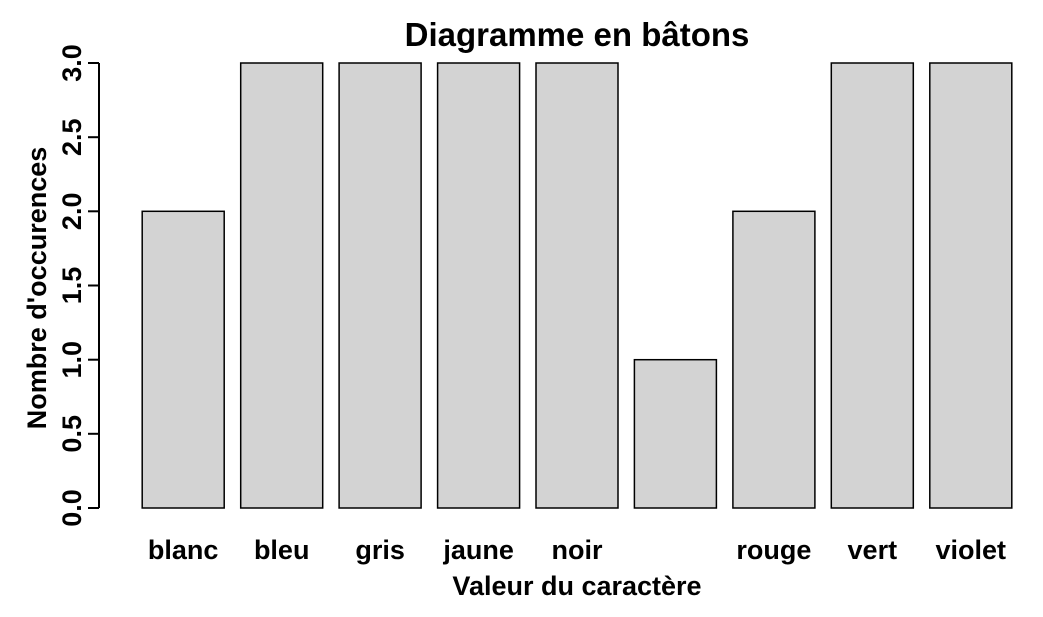 Image resolution: width=1043 pixels, height=617 pixels. I want to click on chart-title: Diagramme en bâtons, so click(577, 34).